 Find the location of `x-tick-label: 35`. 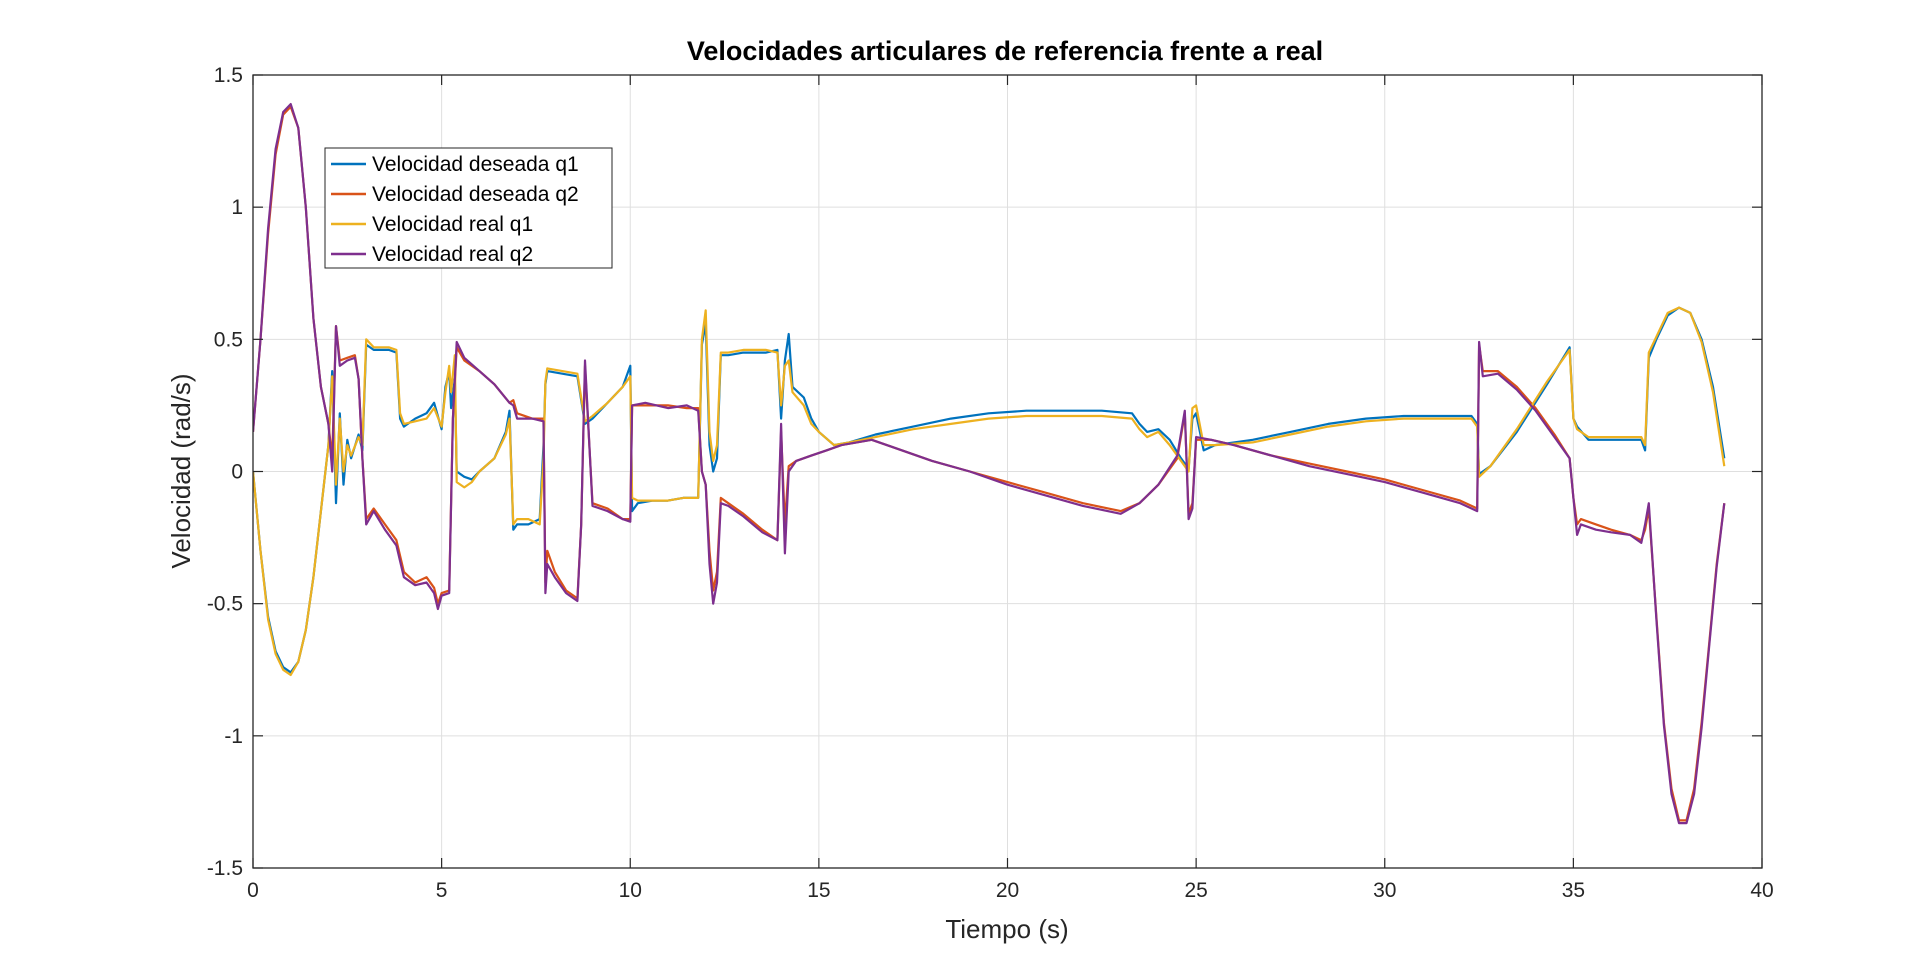

x-tick-label: 35 is located at coordinates (1573, 890).